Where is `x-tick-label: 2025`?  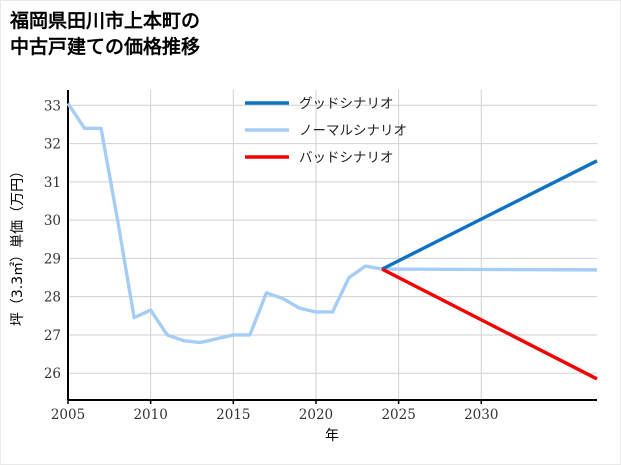 x-tick-label: 2025 is located at coordinates (398, 415).